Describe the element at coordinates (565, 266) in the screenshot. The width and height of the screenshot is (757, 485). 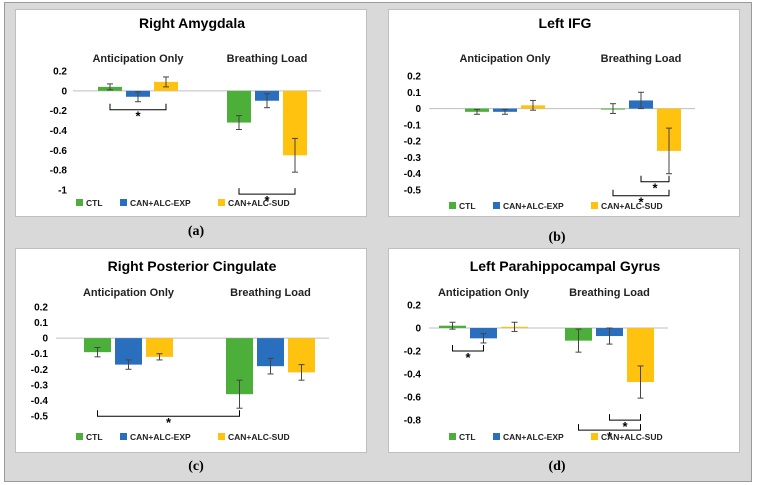
I see `chart-title: Left Parahippocampal Gyrus` at that location.